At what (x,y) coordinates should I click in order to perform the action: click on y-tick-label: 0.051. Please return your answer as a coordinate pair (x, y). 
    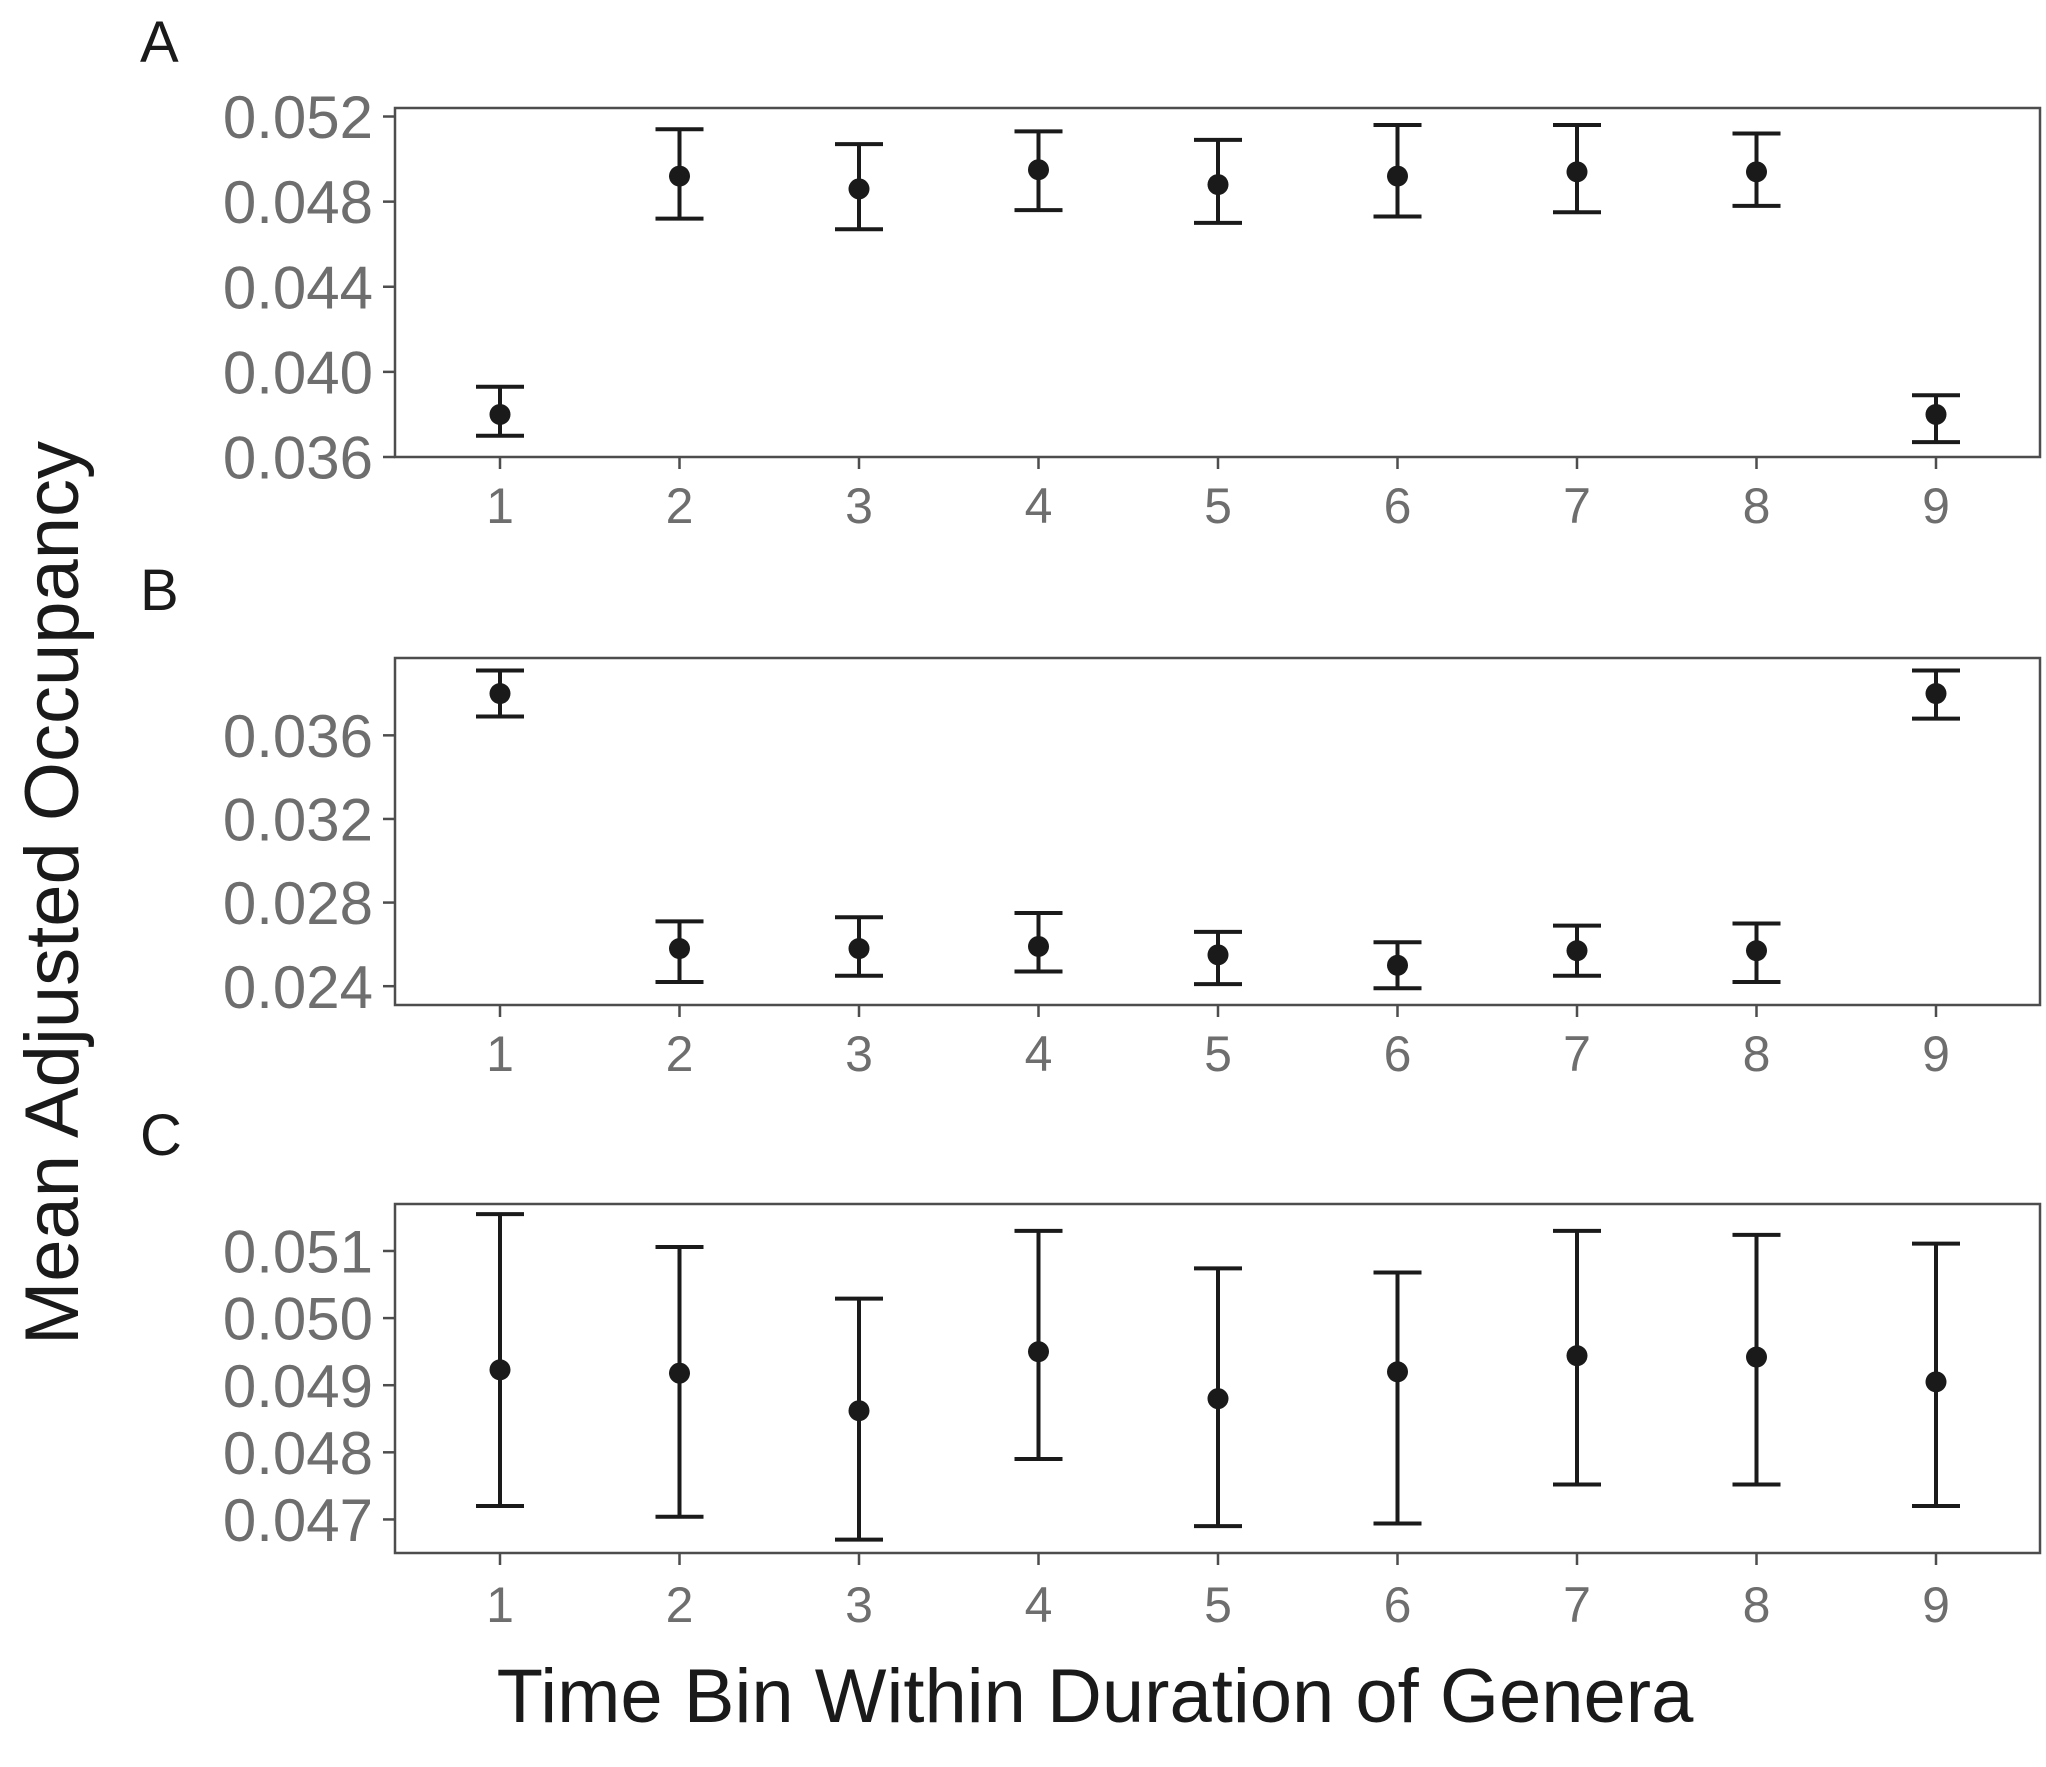
    Looking at the image, I should click on (298, 1252).